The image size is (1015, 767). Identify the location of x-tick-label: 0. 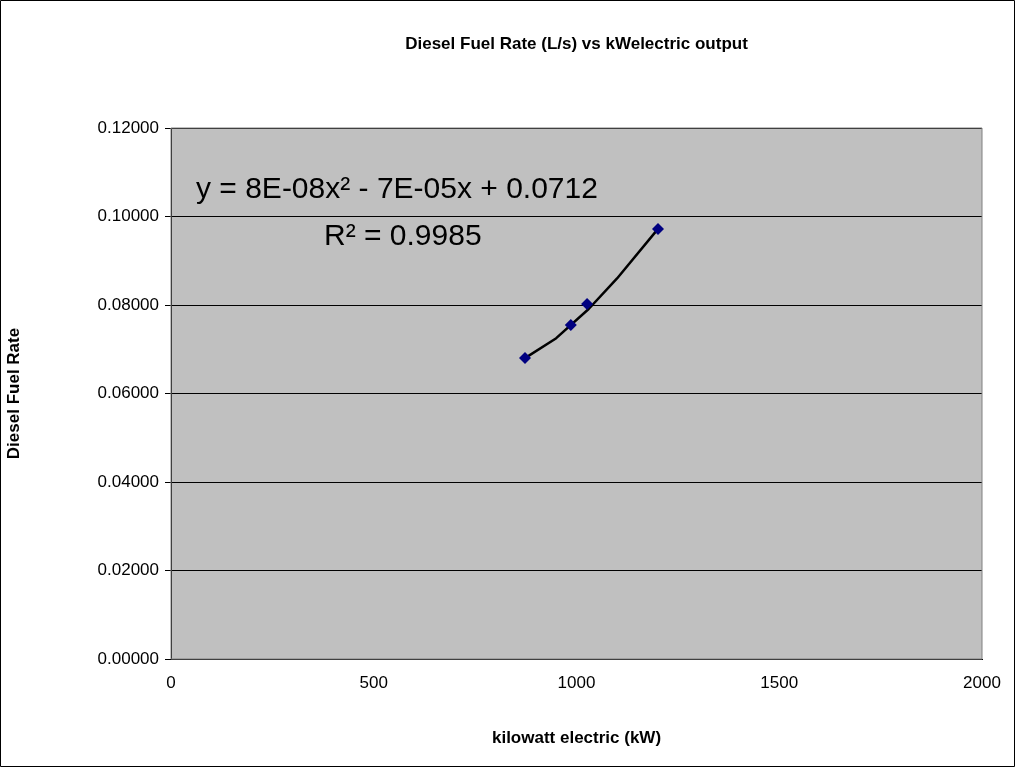
(171, 682).